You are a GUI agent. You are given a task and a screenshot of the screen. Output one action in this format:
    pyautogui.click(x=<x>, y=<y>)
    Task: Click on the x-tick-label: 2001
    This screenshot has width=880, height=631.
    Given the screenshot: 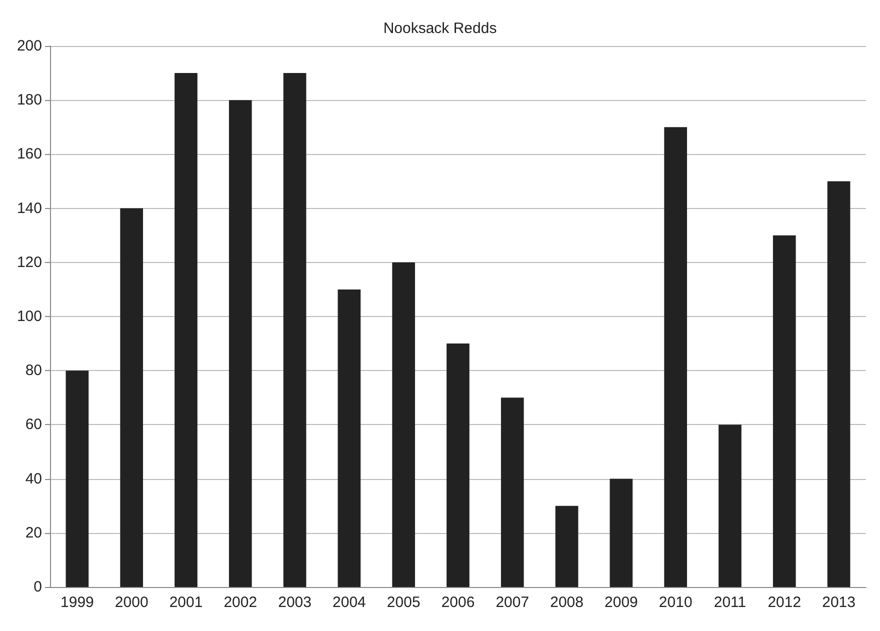 What is the action you would take?
    pyautogui.click(x=186, y=602)
    